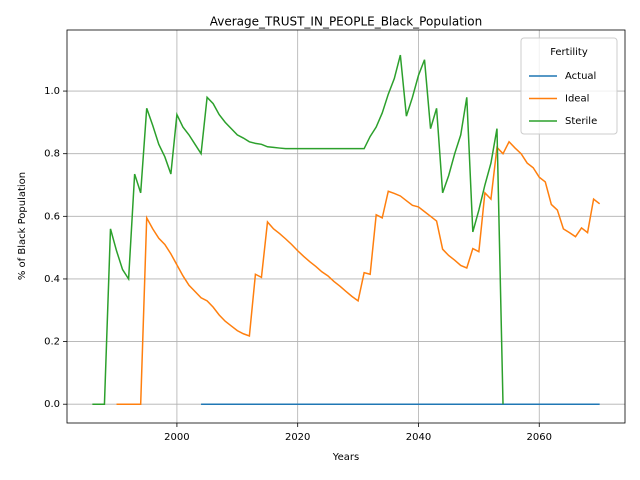 The width and height of the screenshot is (640, 480). What do you see at coordinates (52, 279) in the screenshot?
I see `y-tick-label: 0.4` at bounding box center [52, 279].